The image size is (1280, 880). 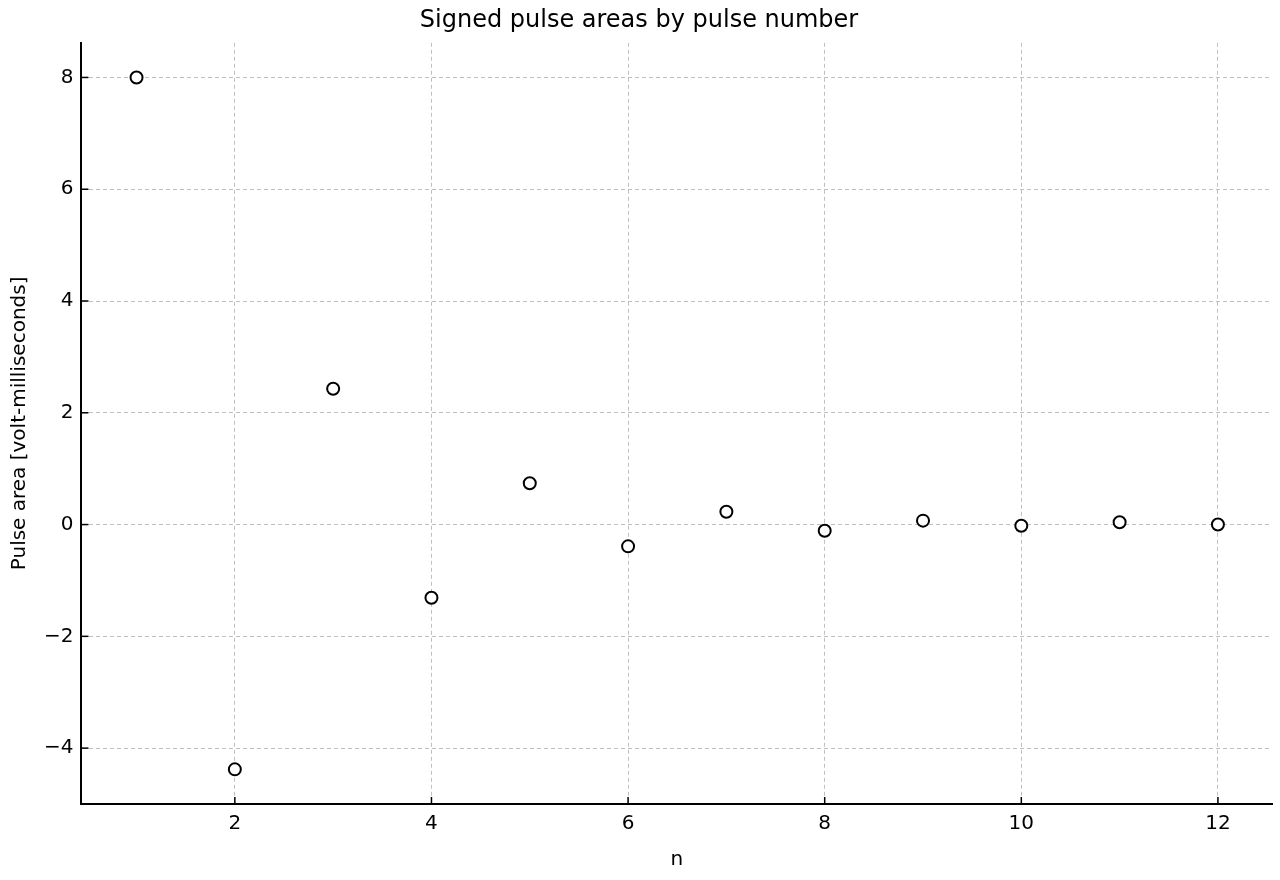 I want to click on y-tick-label: −4, so click(x=59, y=746).